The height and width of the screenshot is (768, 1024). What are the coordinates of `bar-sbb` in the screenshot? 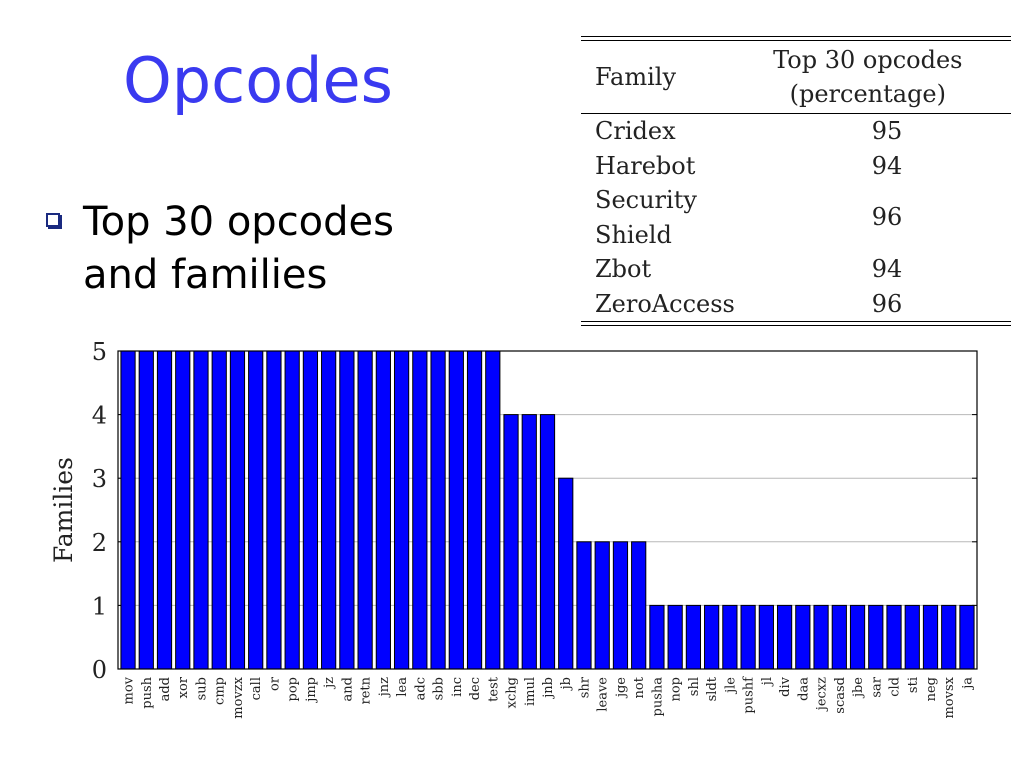 It's located at (438, 510).